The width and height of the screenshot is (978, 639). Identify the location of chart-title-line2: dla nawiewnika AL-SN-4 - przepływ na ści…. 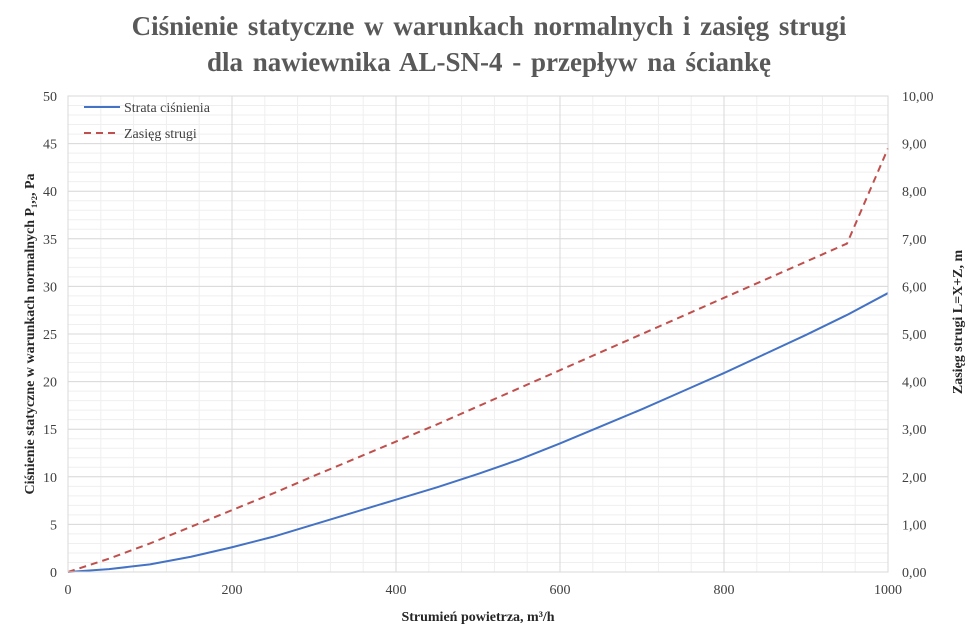
(489, 62).